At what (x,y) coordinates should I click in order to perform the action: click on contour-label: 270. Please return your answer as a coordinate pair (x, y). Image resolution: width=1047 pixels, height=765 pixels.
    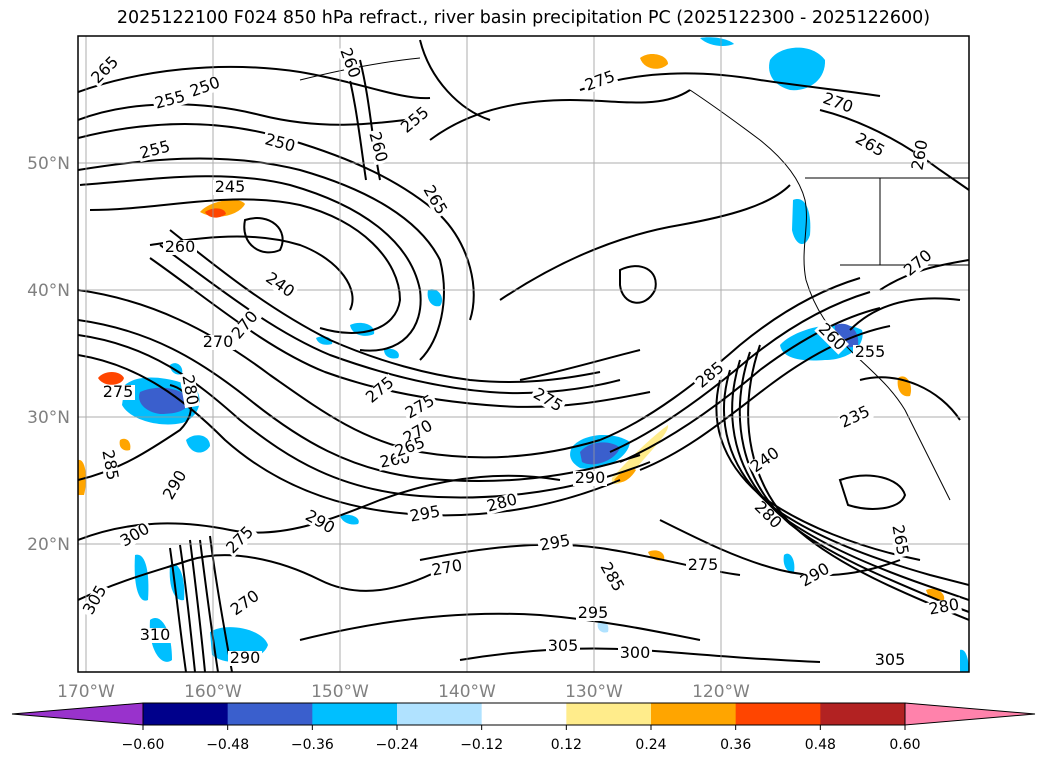
    Looking at the image, I should click on (446, 567).